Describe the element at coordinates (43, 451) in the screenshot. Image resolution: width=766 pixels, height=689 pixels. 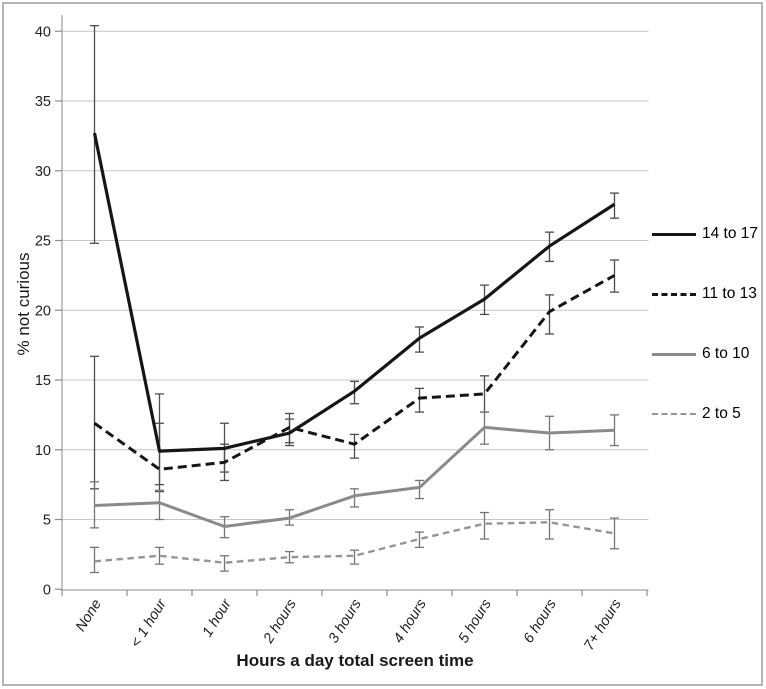
I see `y-tick-label-10: 10` at that location.